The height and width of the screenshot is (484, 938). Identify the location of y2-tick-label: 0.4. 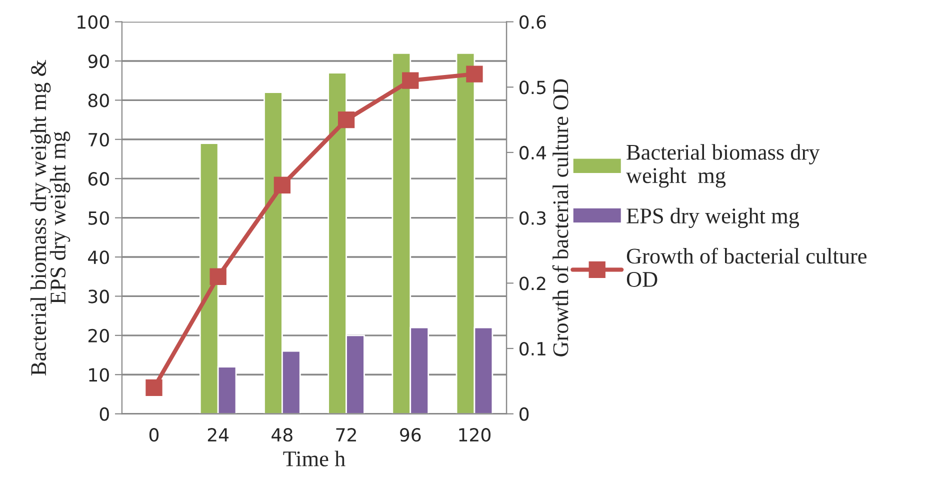
(533, 153).